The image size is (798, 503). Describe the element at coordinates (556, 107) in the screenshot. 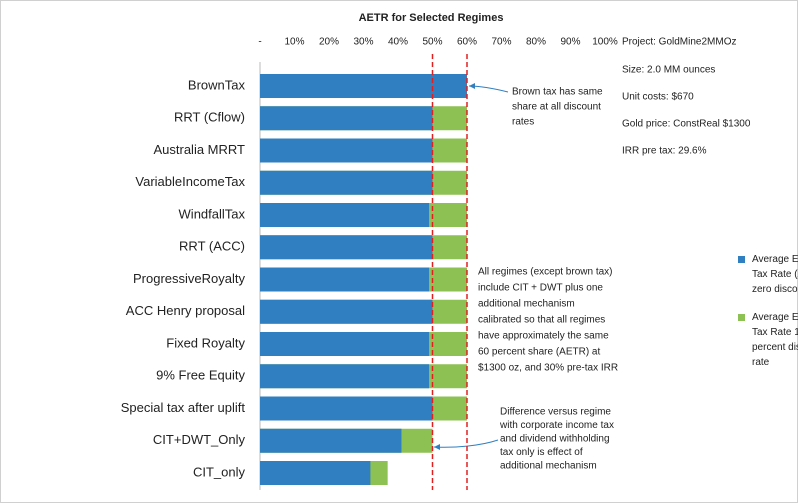

I see `annotation-text: share at all discount` at that location.